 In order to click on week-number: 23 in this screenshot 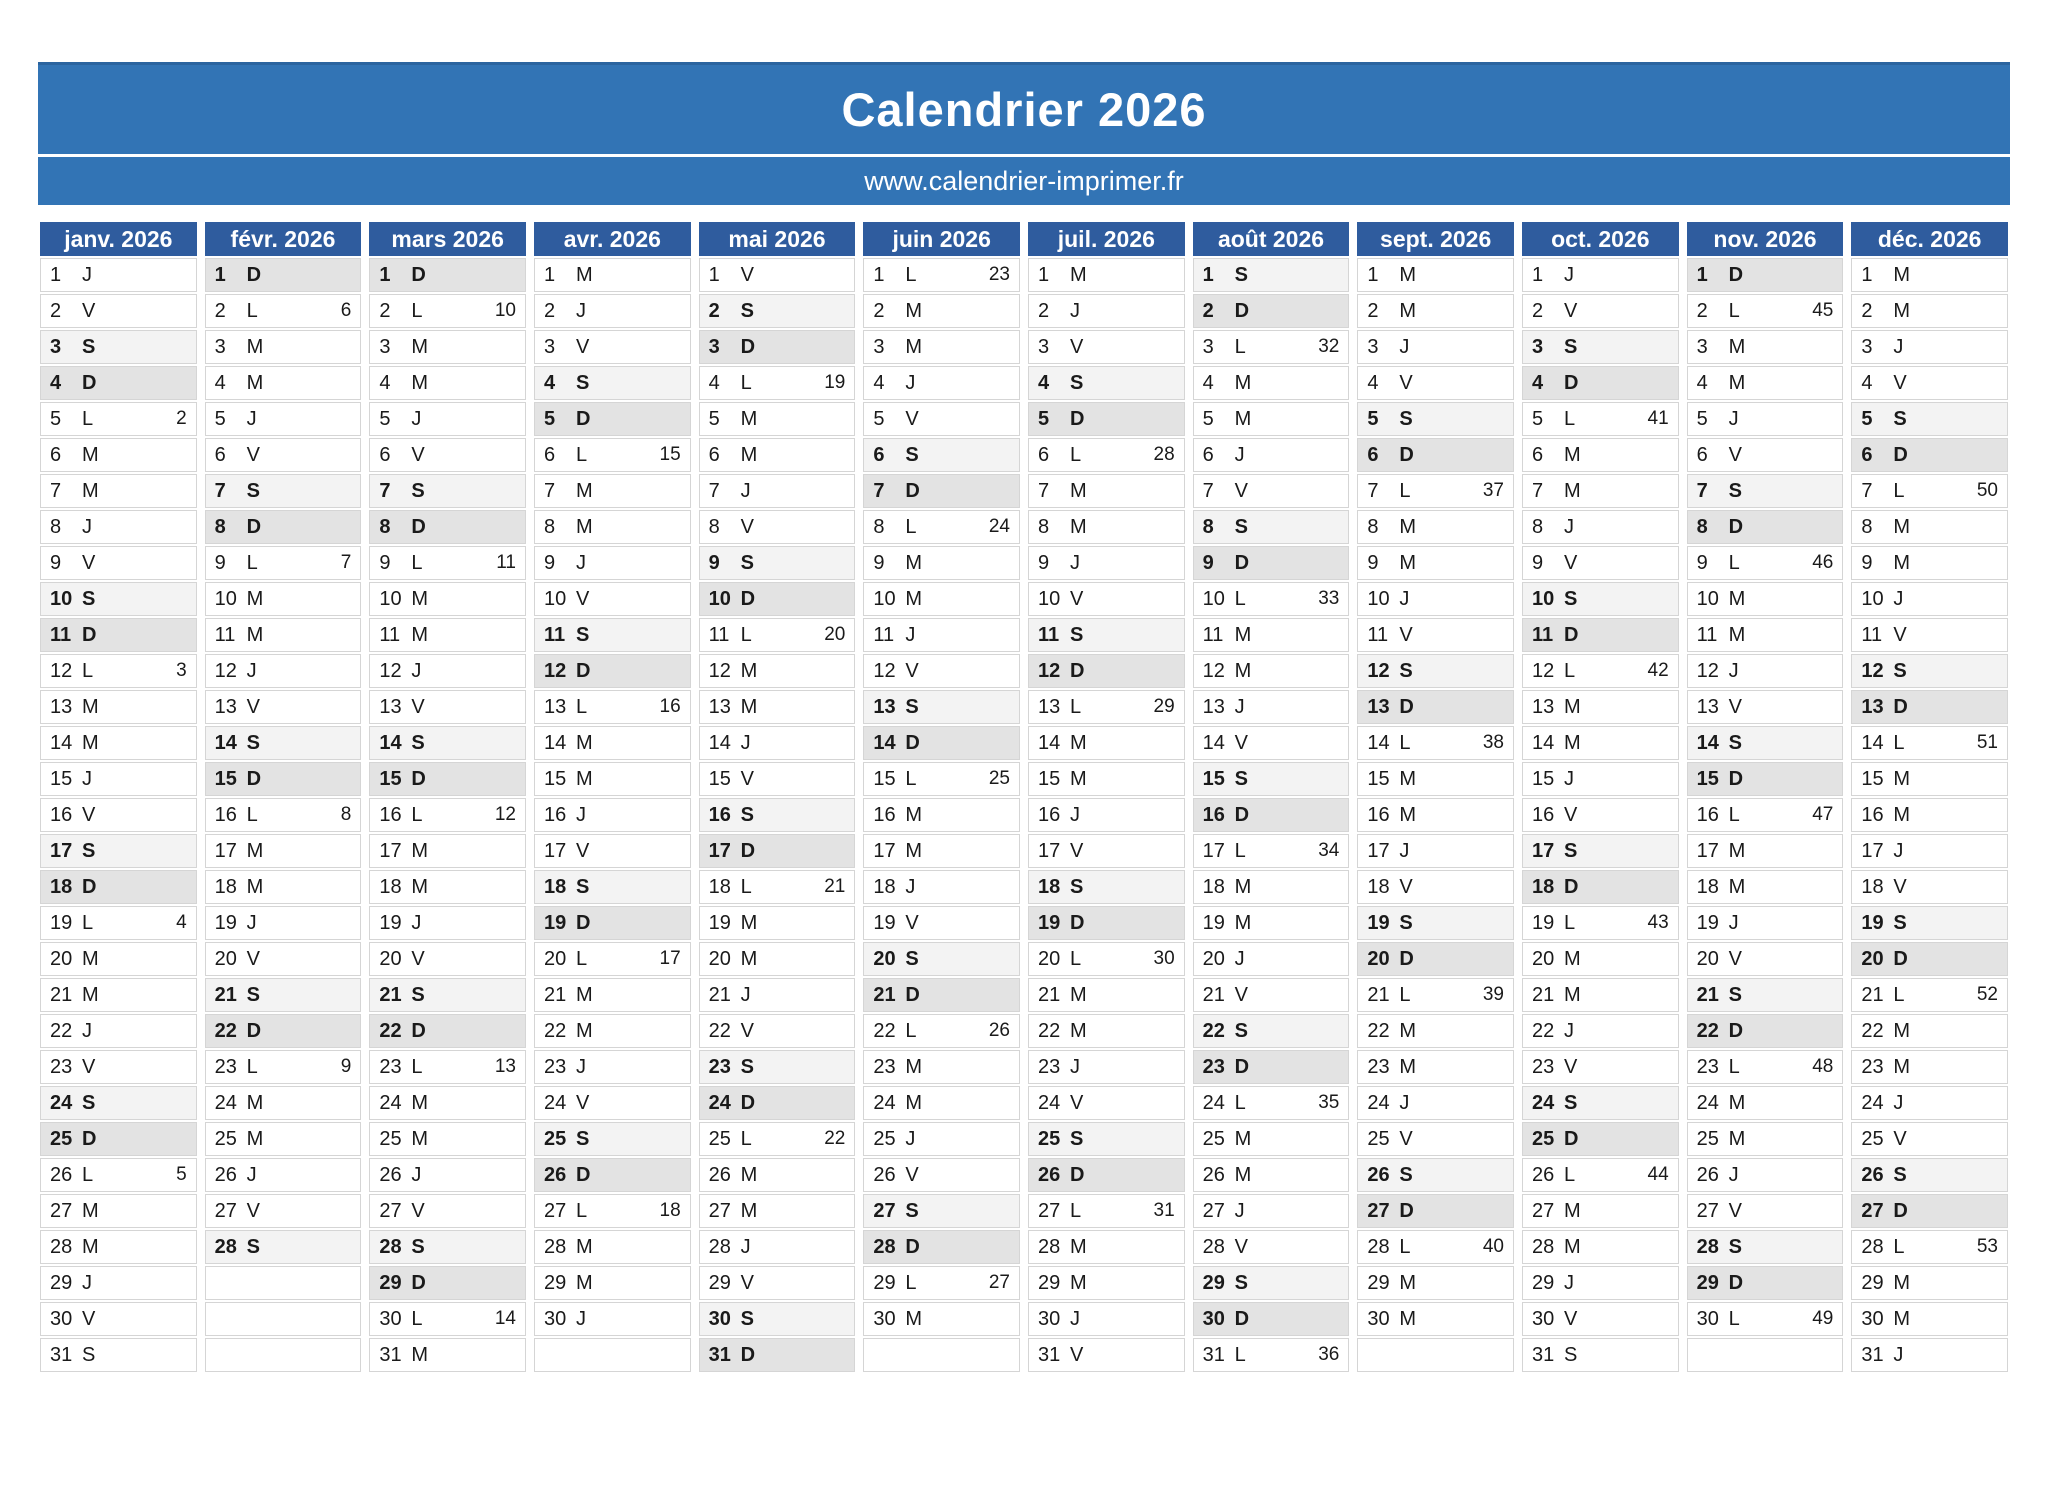, I will do `click(999, 274)`.